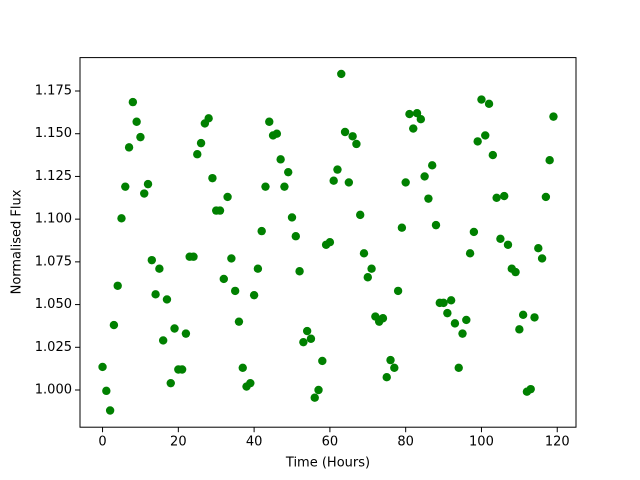 The image size is (640, 480). Describe the element at coordinates (53, 219) in the screenshot. I see `y-tick-label: 1.100` at that location.